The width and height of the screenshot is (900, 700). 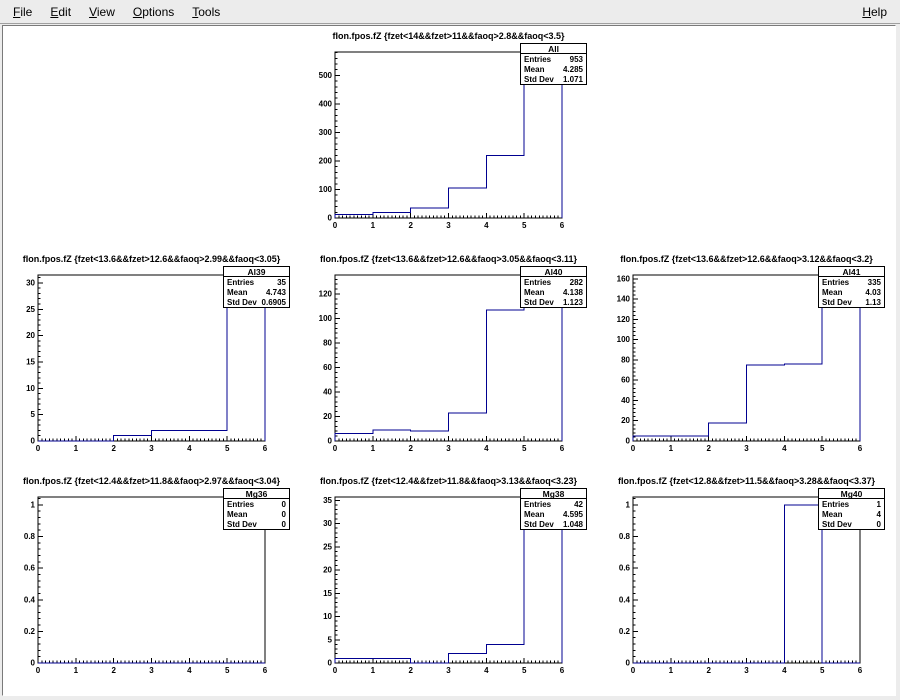 I want to click on y-tick-label: 300, so click(x=326, y=132).